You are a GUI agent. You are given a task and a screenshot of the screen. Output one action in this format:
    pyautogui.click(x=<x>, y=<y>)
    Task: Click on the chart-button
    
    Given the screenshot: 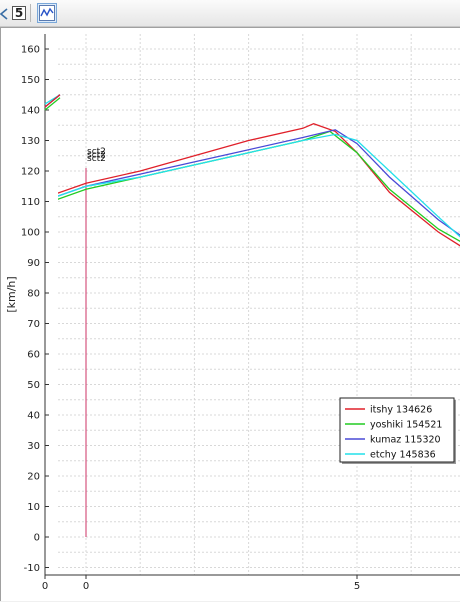 What is the action you would take?
    pyautogui.click(x=47, y=13)
    